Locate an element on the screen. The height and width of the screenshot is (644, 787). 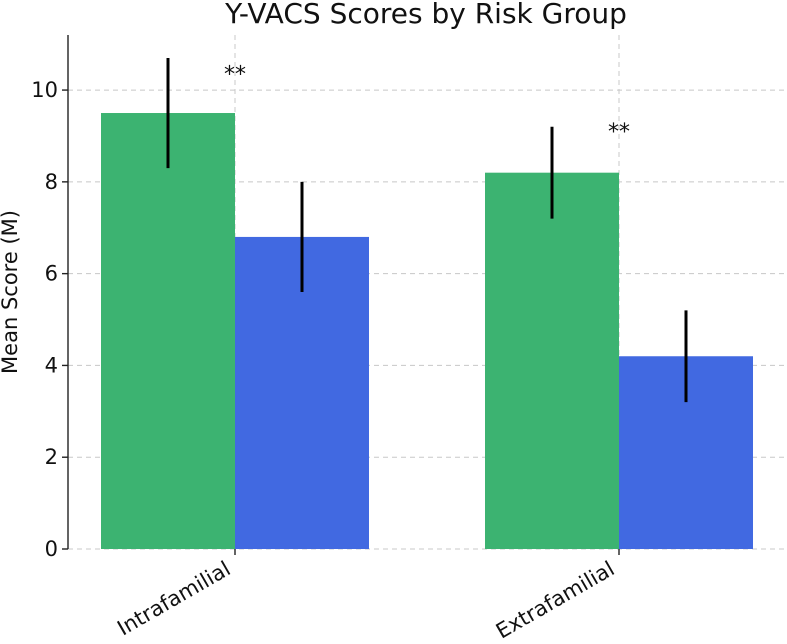
x-tick-label-extrafamilial: Extrafamilial is located at coordinates (555, 600).